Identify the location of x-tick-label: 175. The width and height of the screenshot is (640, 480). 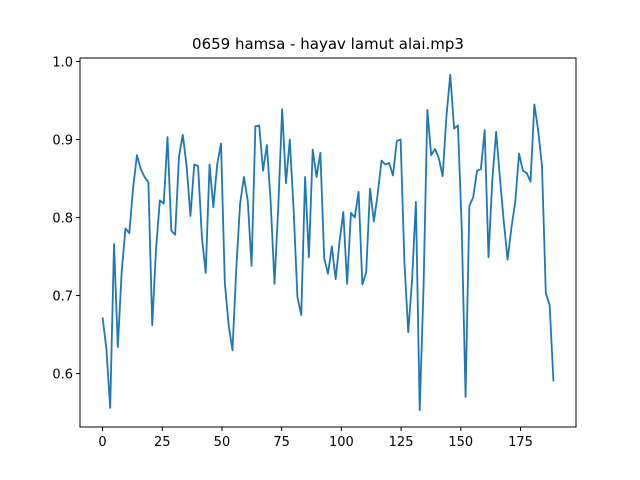
(520, 442).